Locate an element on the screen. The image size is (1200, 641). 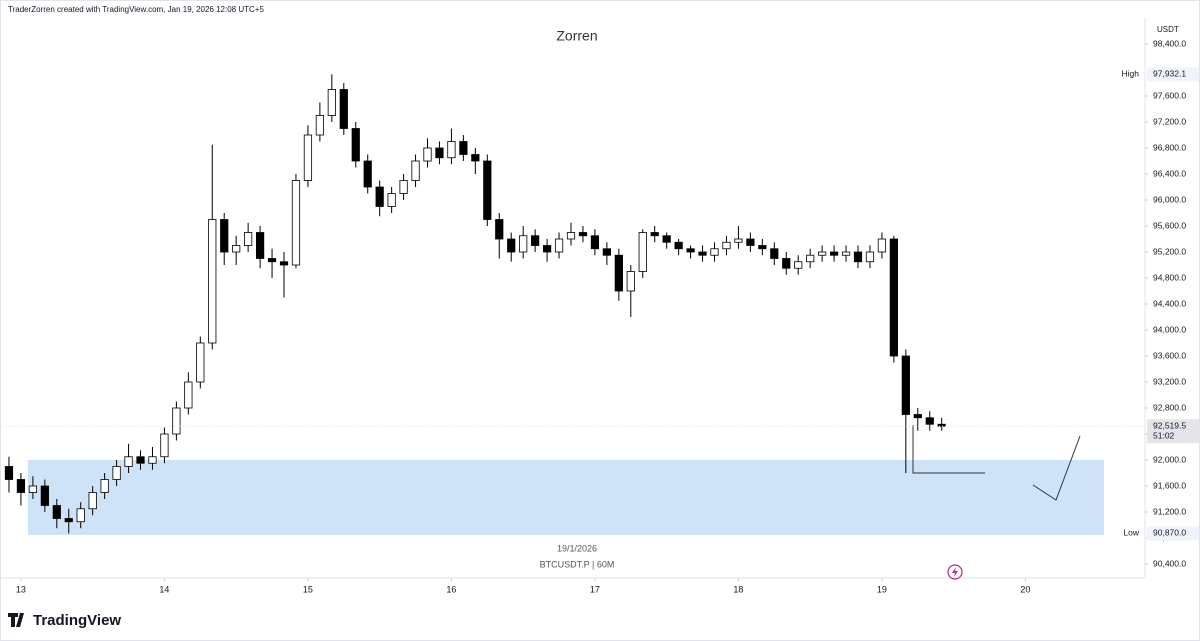
demand-zone is located at coordinates (566, 497).